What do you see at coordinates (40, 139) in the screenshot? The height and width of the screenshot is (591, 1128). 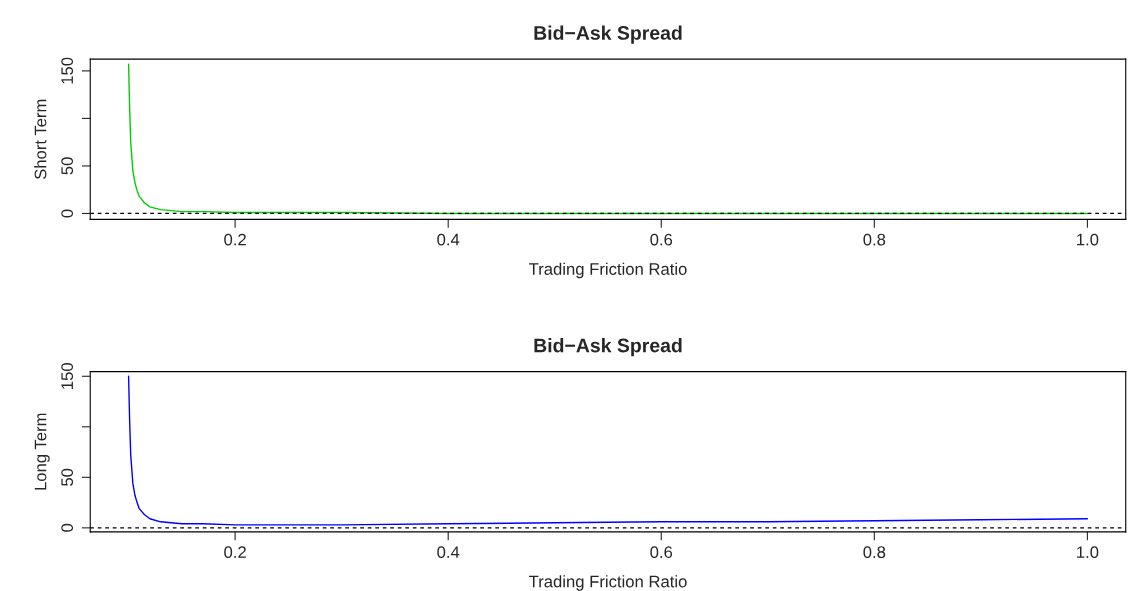 I see `y-axis-title: Short Term` at bounding box center [40, 139].